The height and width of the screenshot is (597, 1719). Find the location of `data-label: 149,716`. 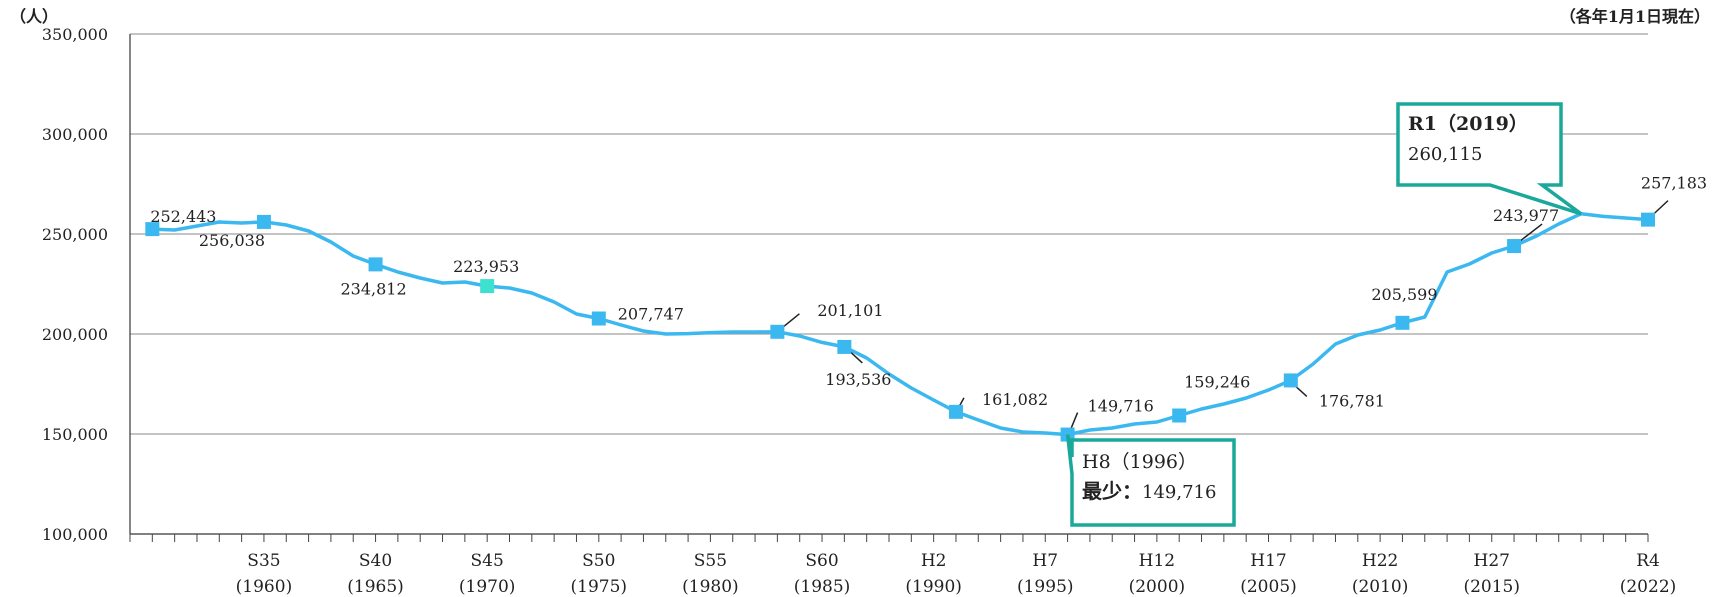

data-label: 149,716 is located at coordinates (1121, 406).